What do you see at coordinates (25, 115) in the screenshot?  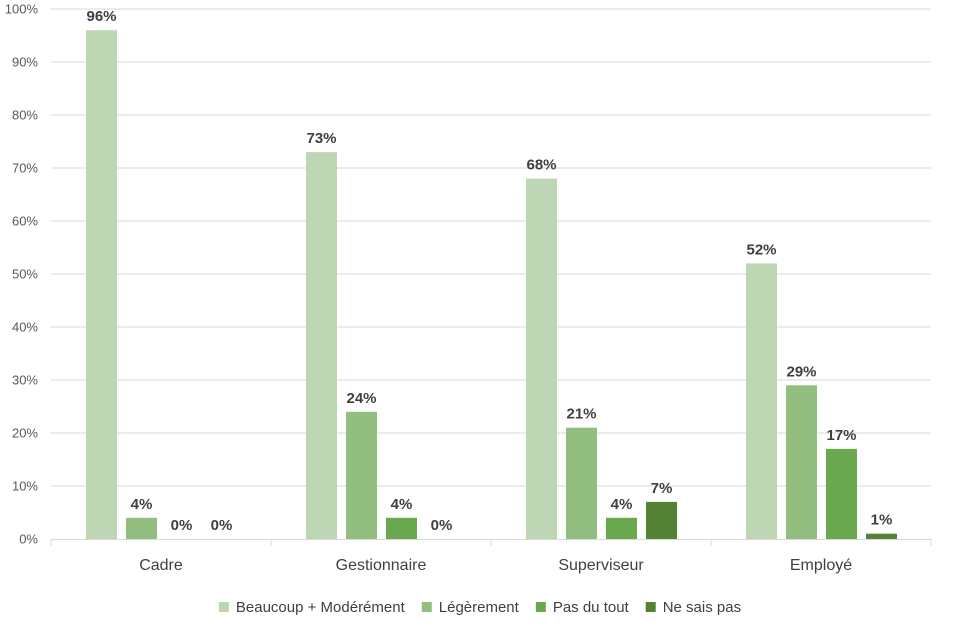 I see `y-tick-label: 80%` at bounding box center [25, 115].